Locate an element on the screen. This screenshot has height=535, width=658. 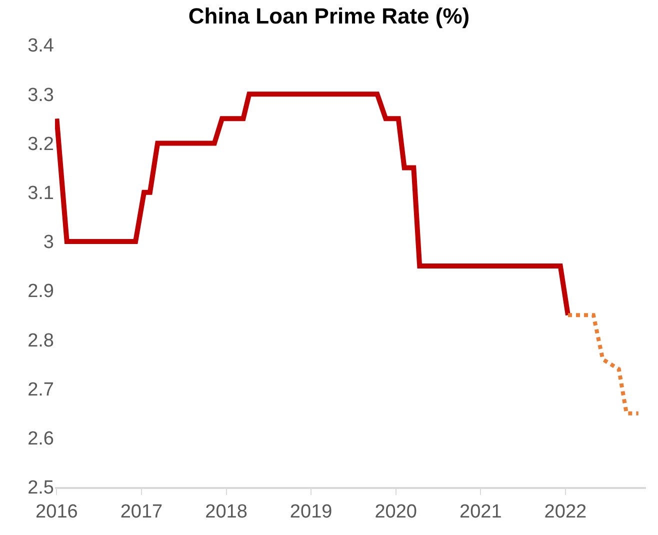
x-tick-label: 2019 is located at coordinates (311, 512).